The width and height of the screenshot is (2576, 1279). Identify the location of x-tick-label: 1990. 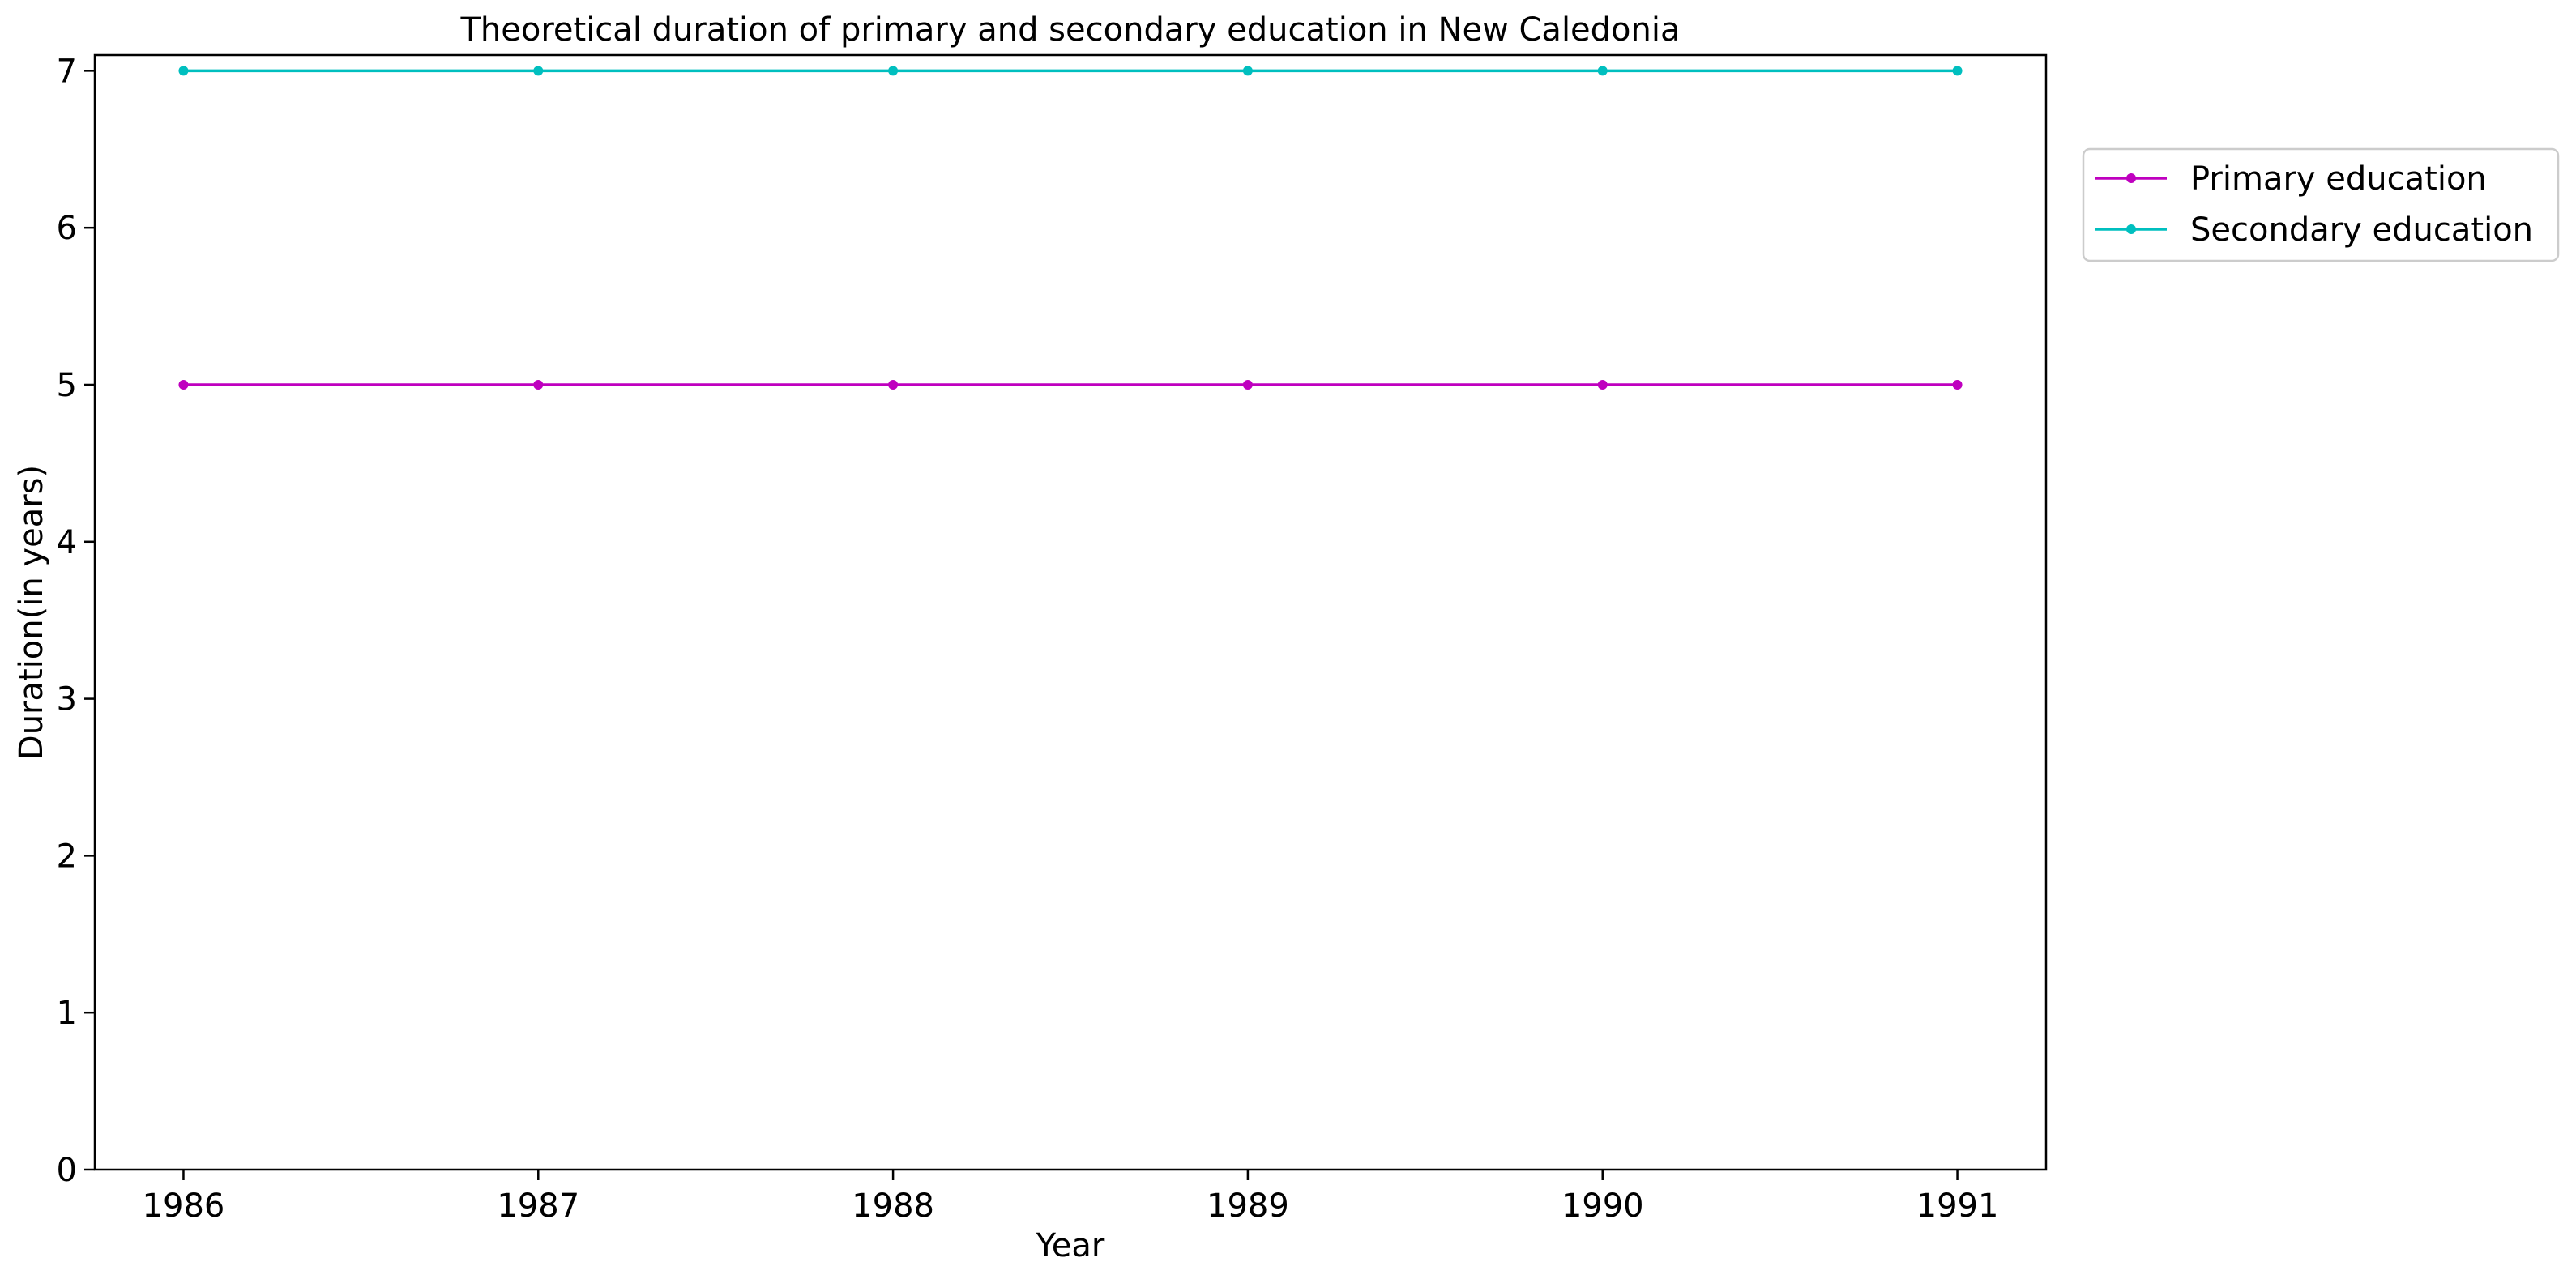
(1602, 1206).